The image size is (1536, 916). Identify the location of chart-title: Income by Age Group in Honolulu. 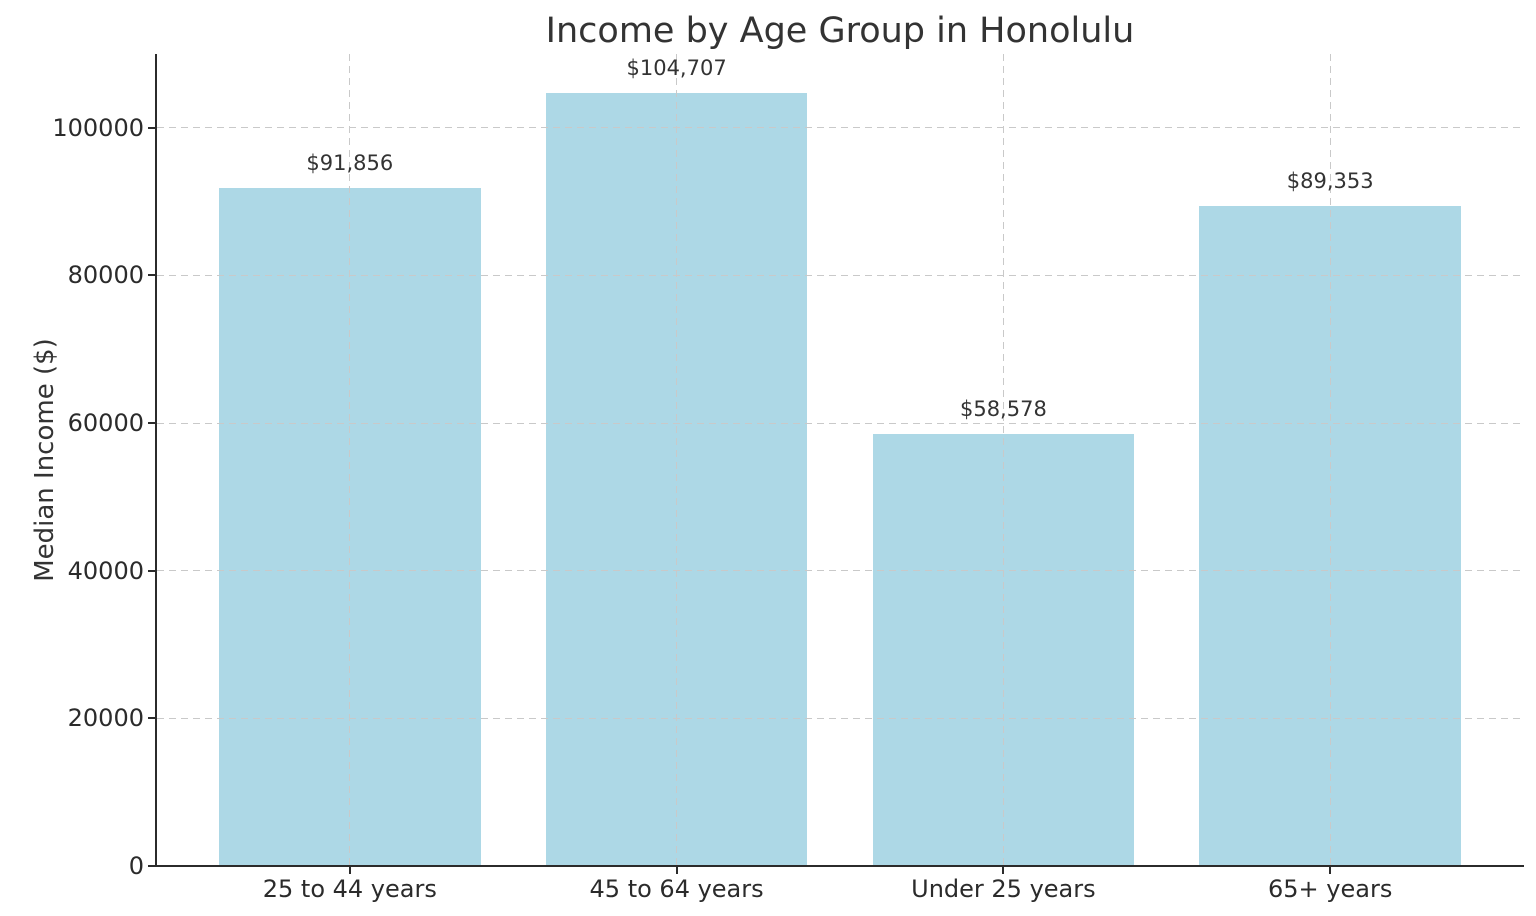
(840, 31).